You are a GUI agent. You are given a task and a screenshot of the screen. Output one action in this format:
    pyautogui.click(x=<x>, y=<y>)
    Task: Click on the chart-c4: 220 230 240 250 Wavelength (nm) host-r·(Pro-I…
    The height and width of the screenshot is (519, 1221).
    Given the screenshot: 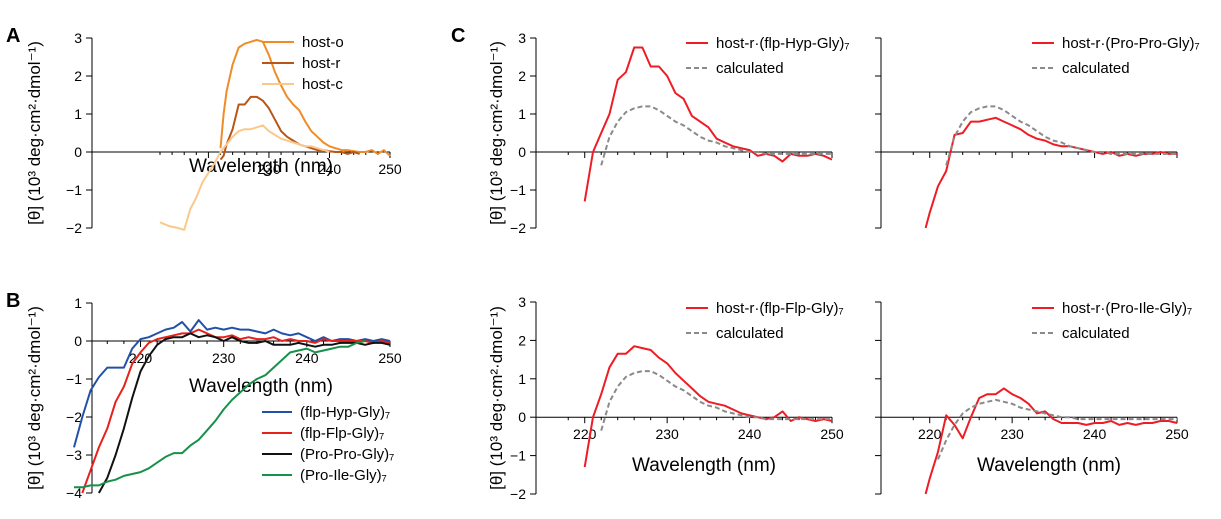 What is the action you would take?
    pyautogui.click(x=1033, y=397)
    